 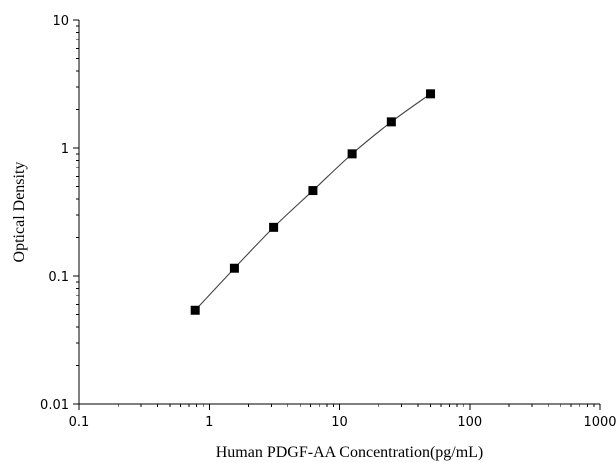 I want to click on y-tick-label: 10, so click(x=60, y=21).